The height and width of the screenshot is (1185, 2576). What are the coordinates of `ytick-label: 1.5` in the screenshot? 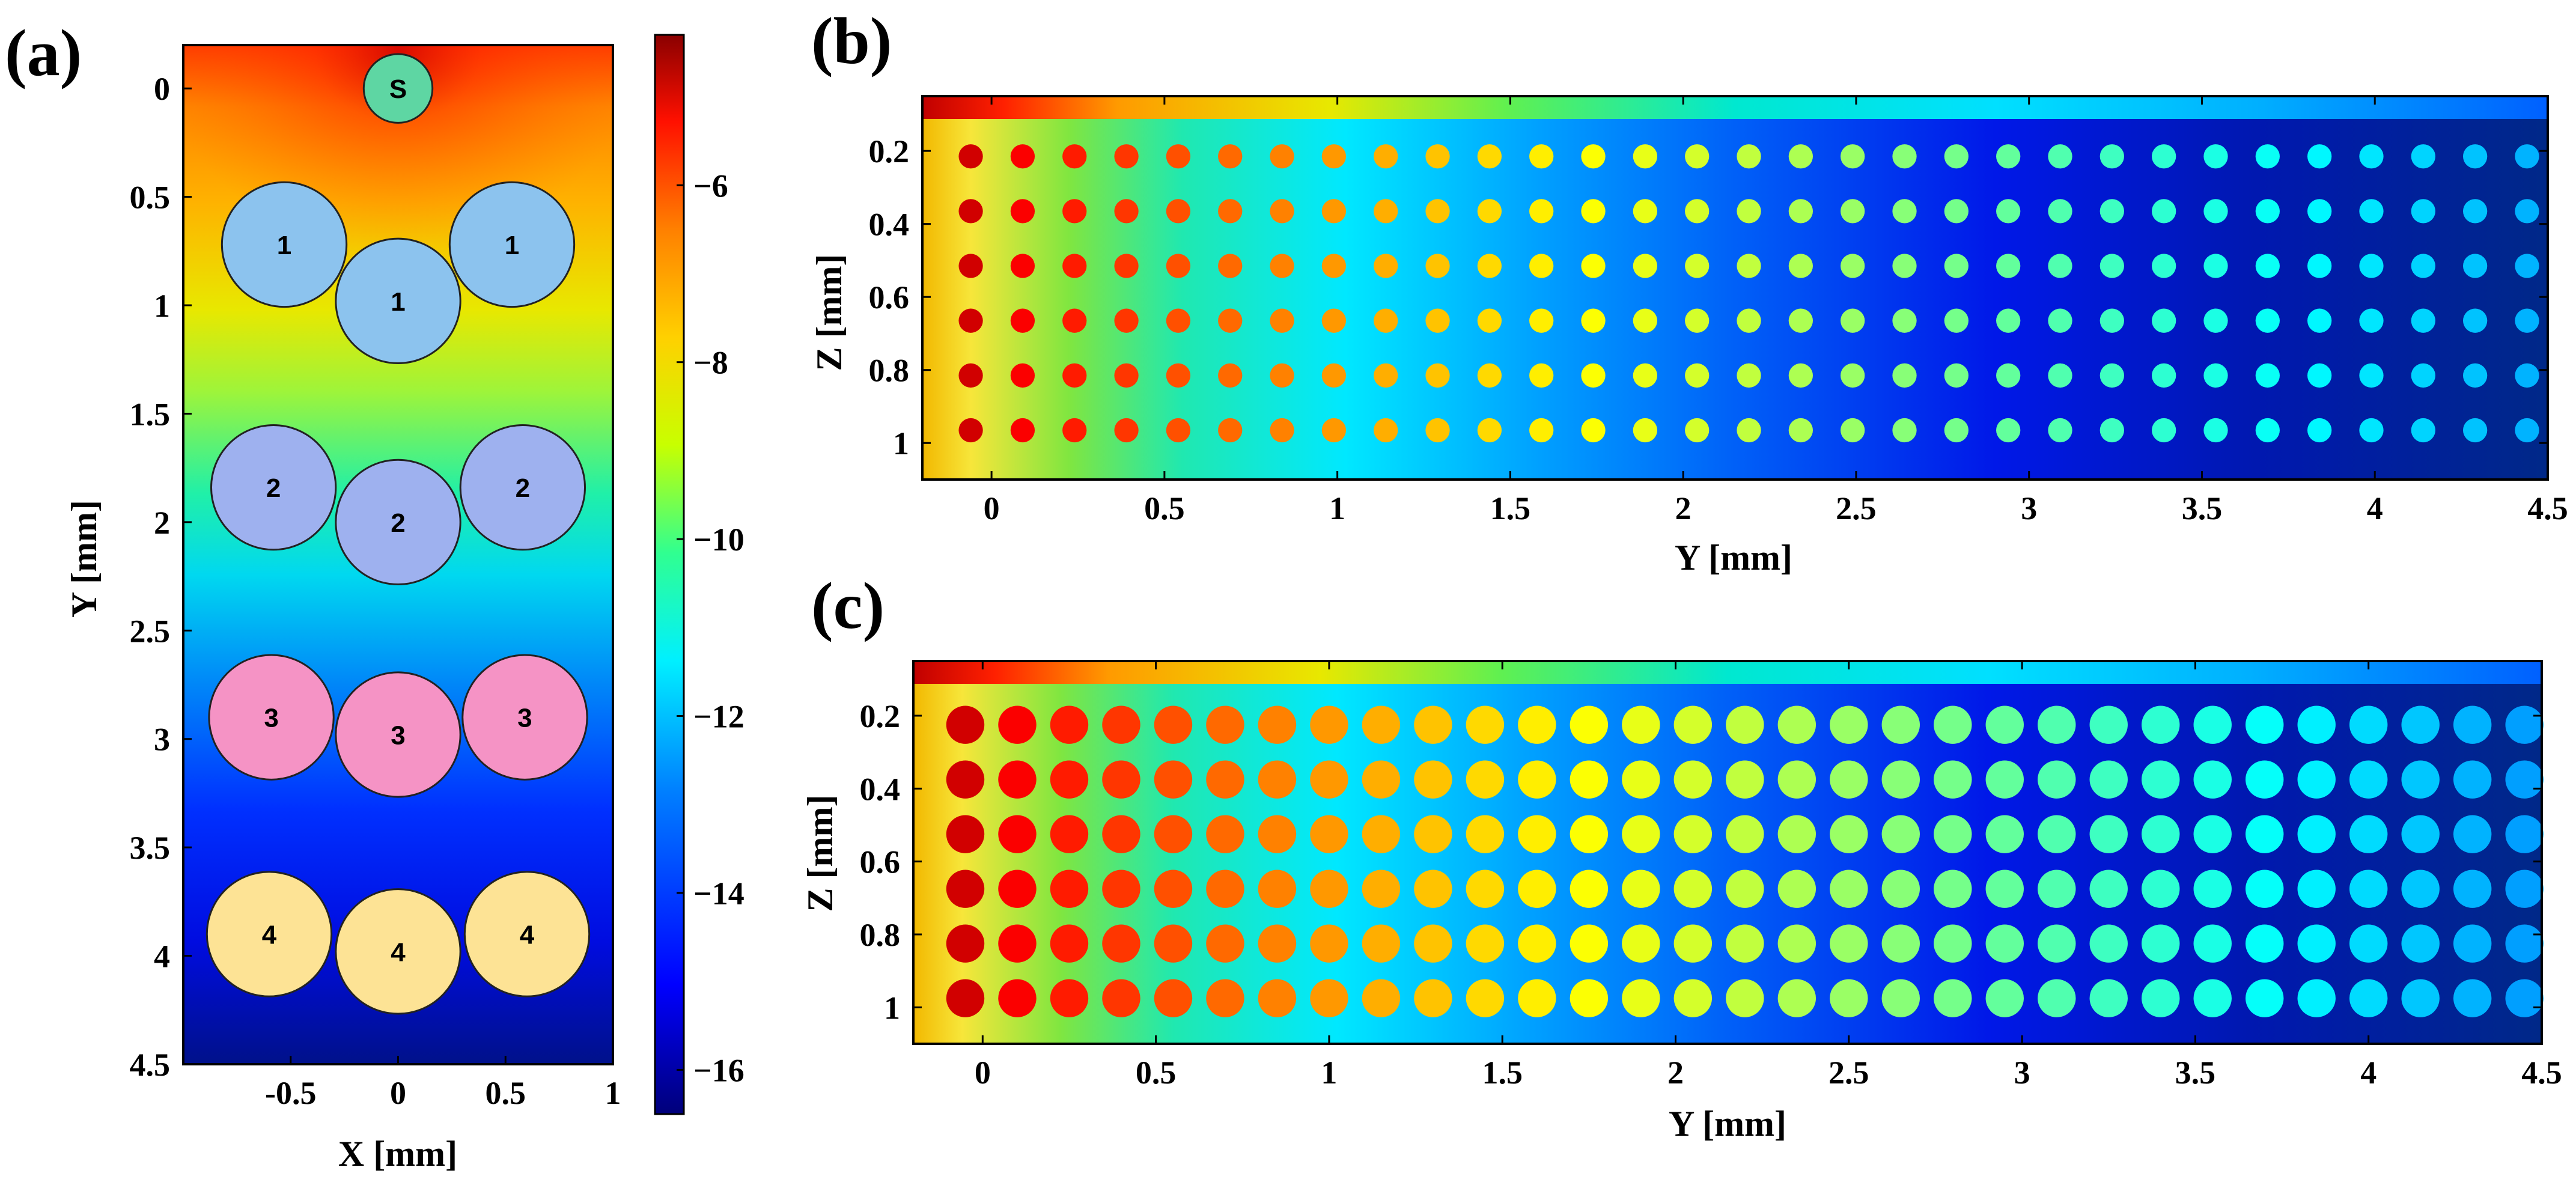 It's located at (150, 414).